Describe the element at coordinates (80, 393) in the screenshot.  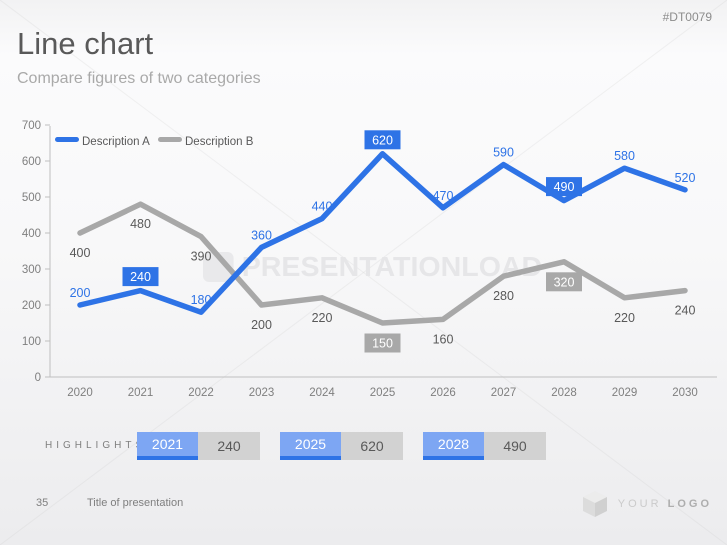
I see `x-tick-label: 2020` at that location.